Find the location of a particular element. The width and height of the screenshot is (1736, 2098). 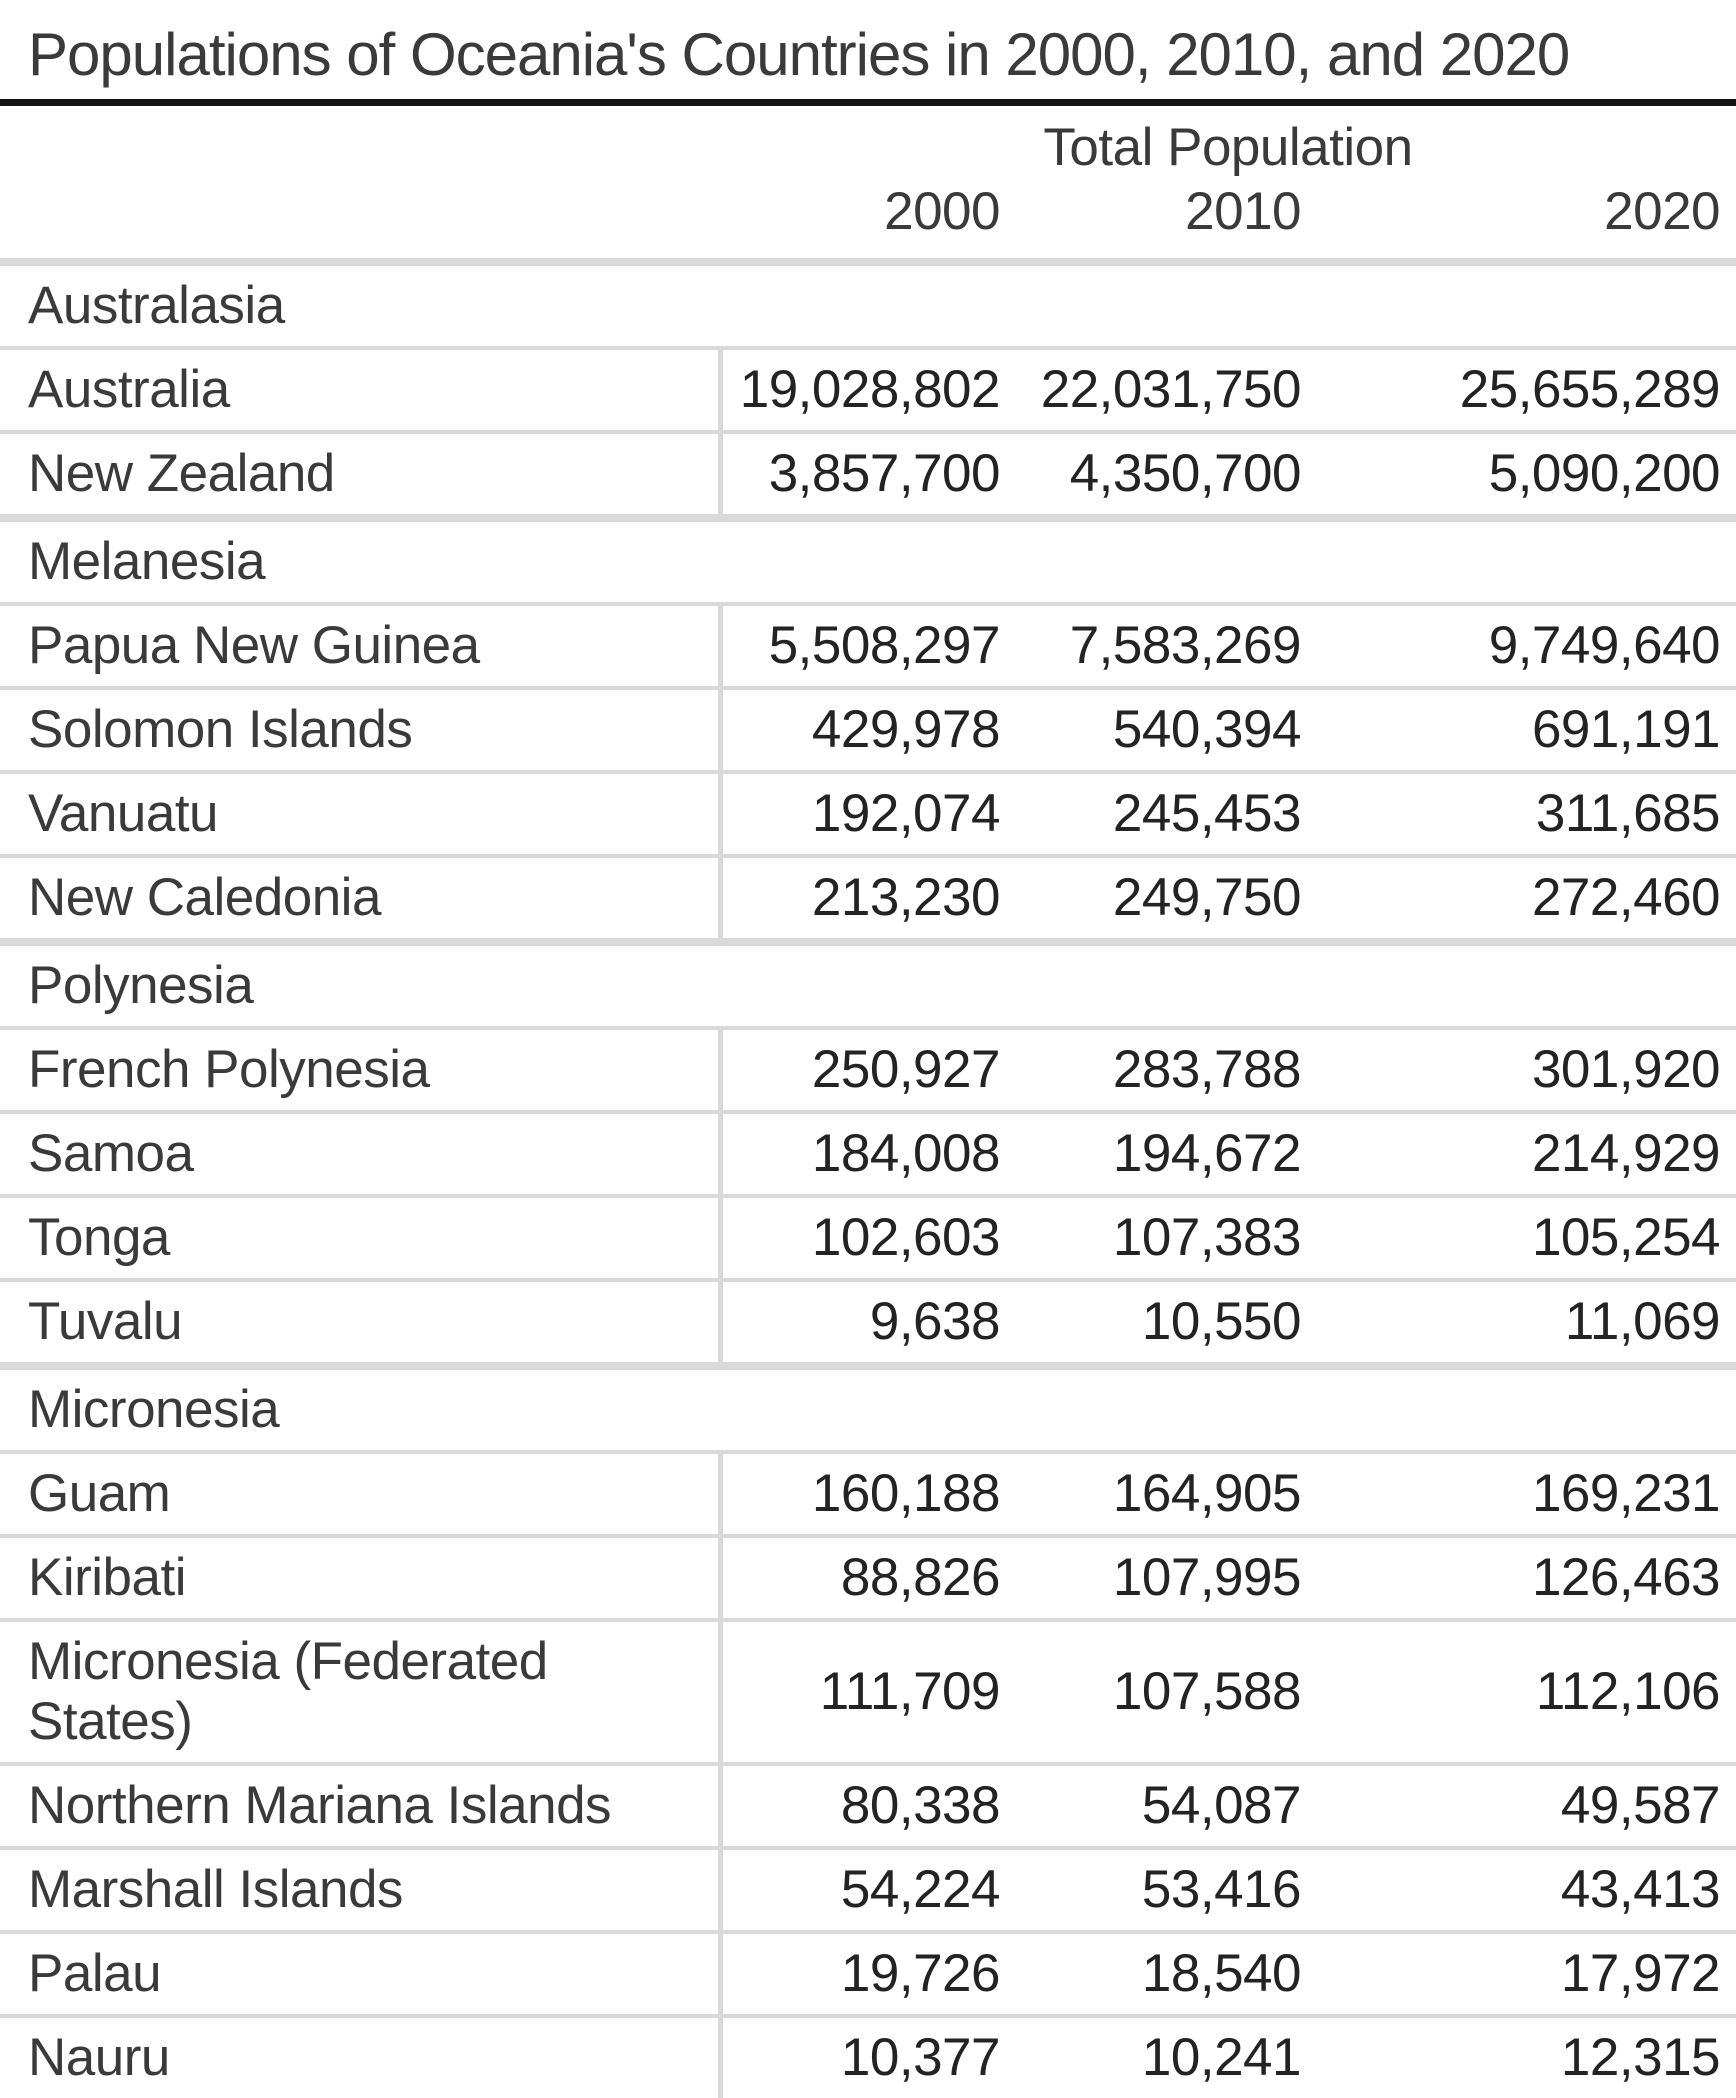

table-row: French Polynesia 250,927 283,788 301,920 is located at coordinates (868, 1069).